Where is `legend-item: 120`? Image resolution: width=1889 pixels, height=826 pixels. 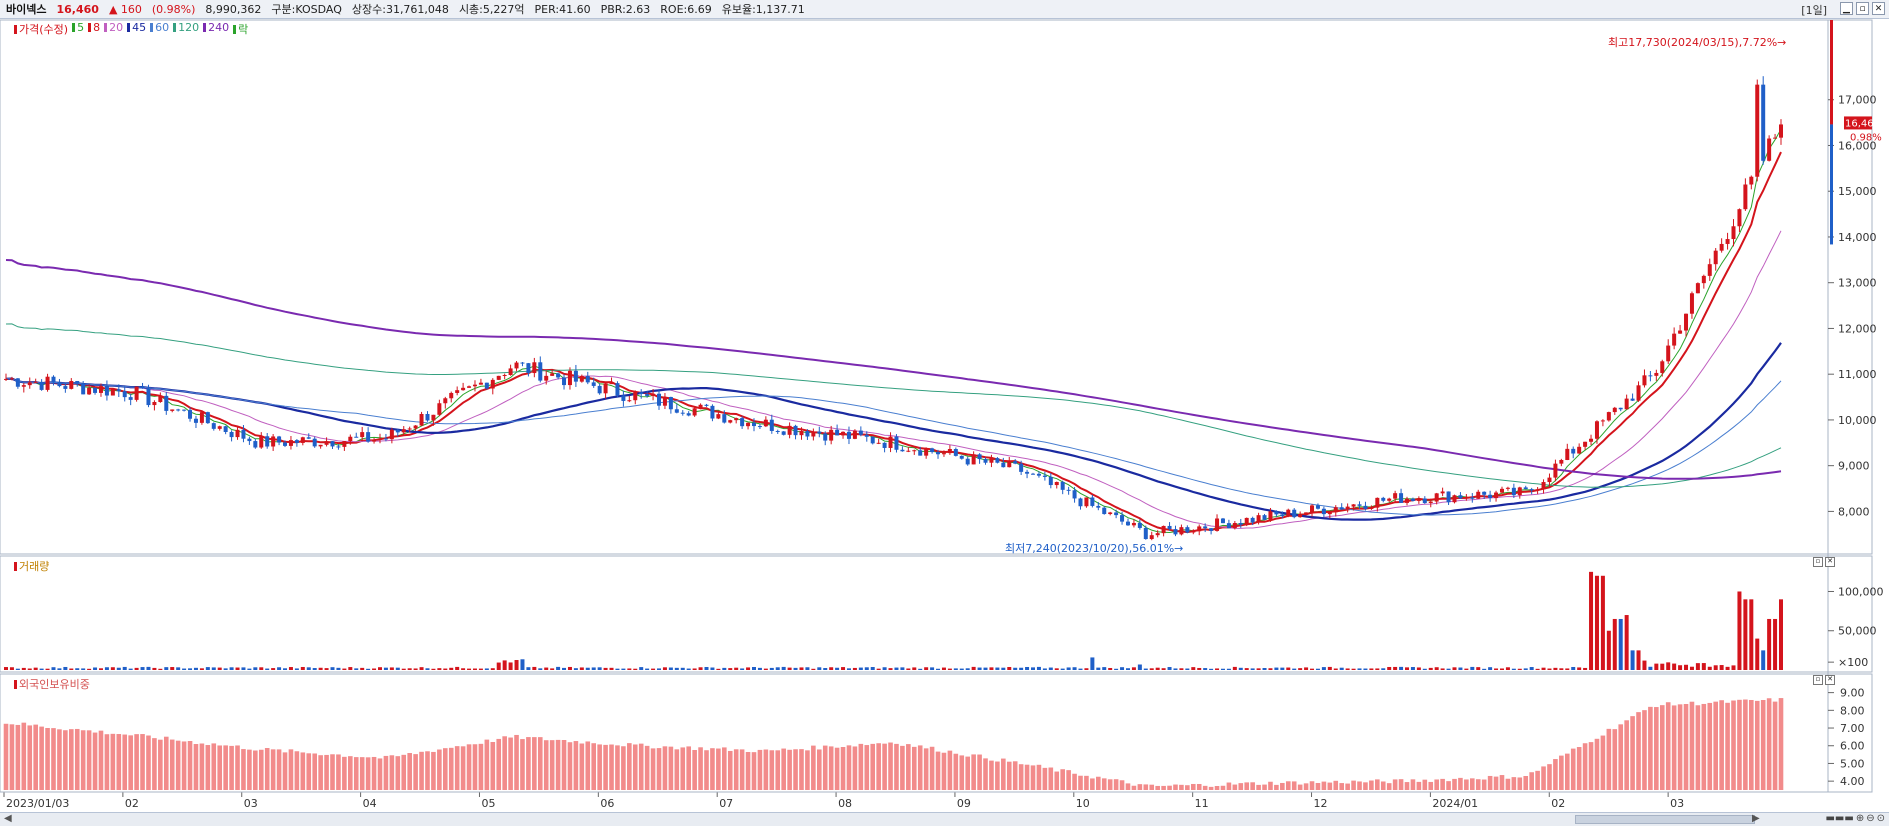
legend-item: 120 is located at coordinates (186, 29).